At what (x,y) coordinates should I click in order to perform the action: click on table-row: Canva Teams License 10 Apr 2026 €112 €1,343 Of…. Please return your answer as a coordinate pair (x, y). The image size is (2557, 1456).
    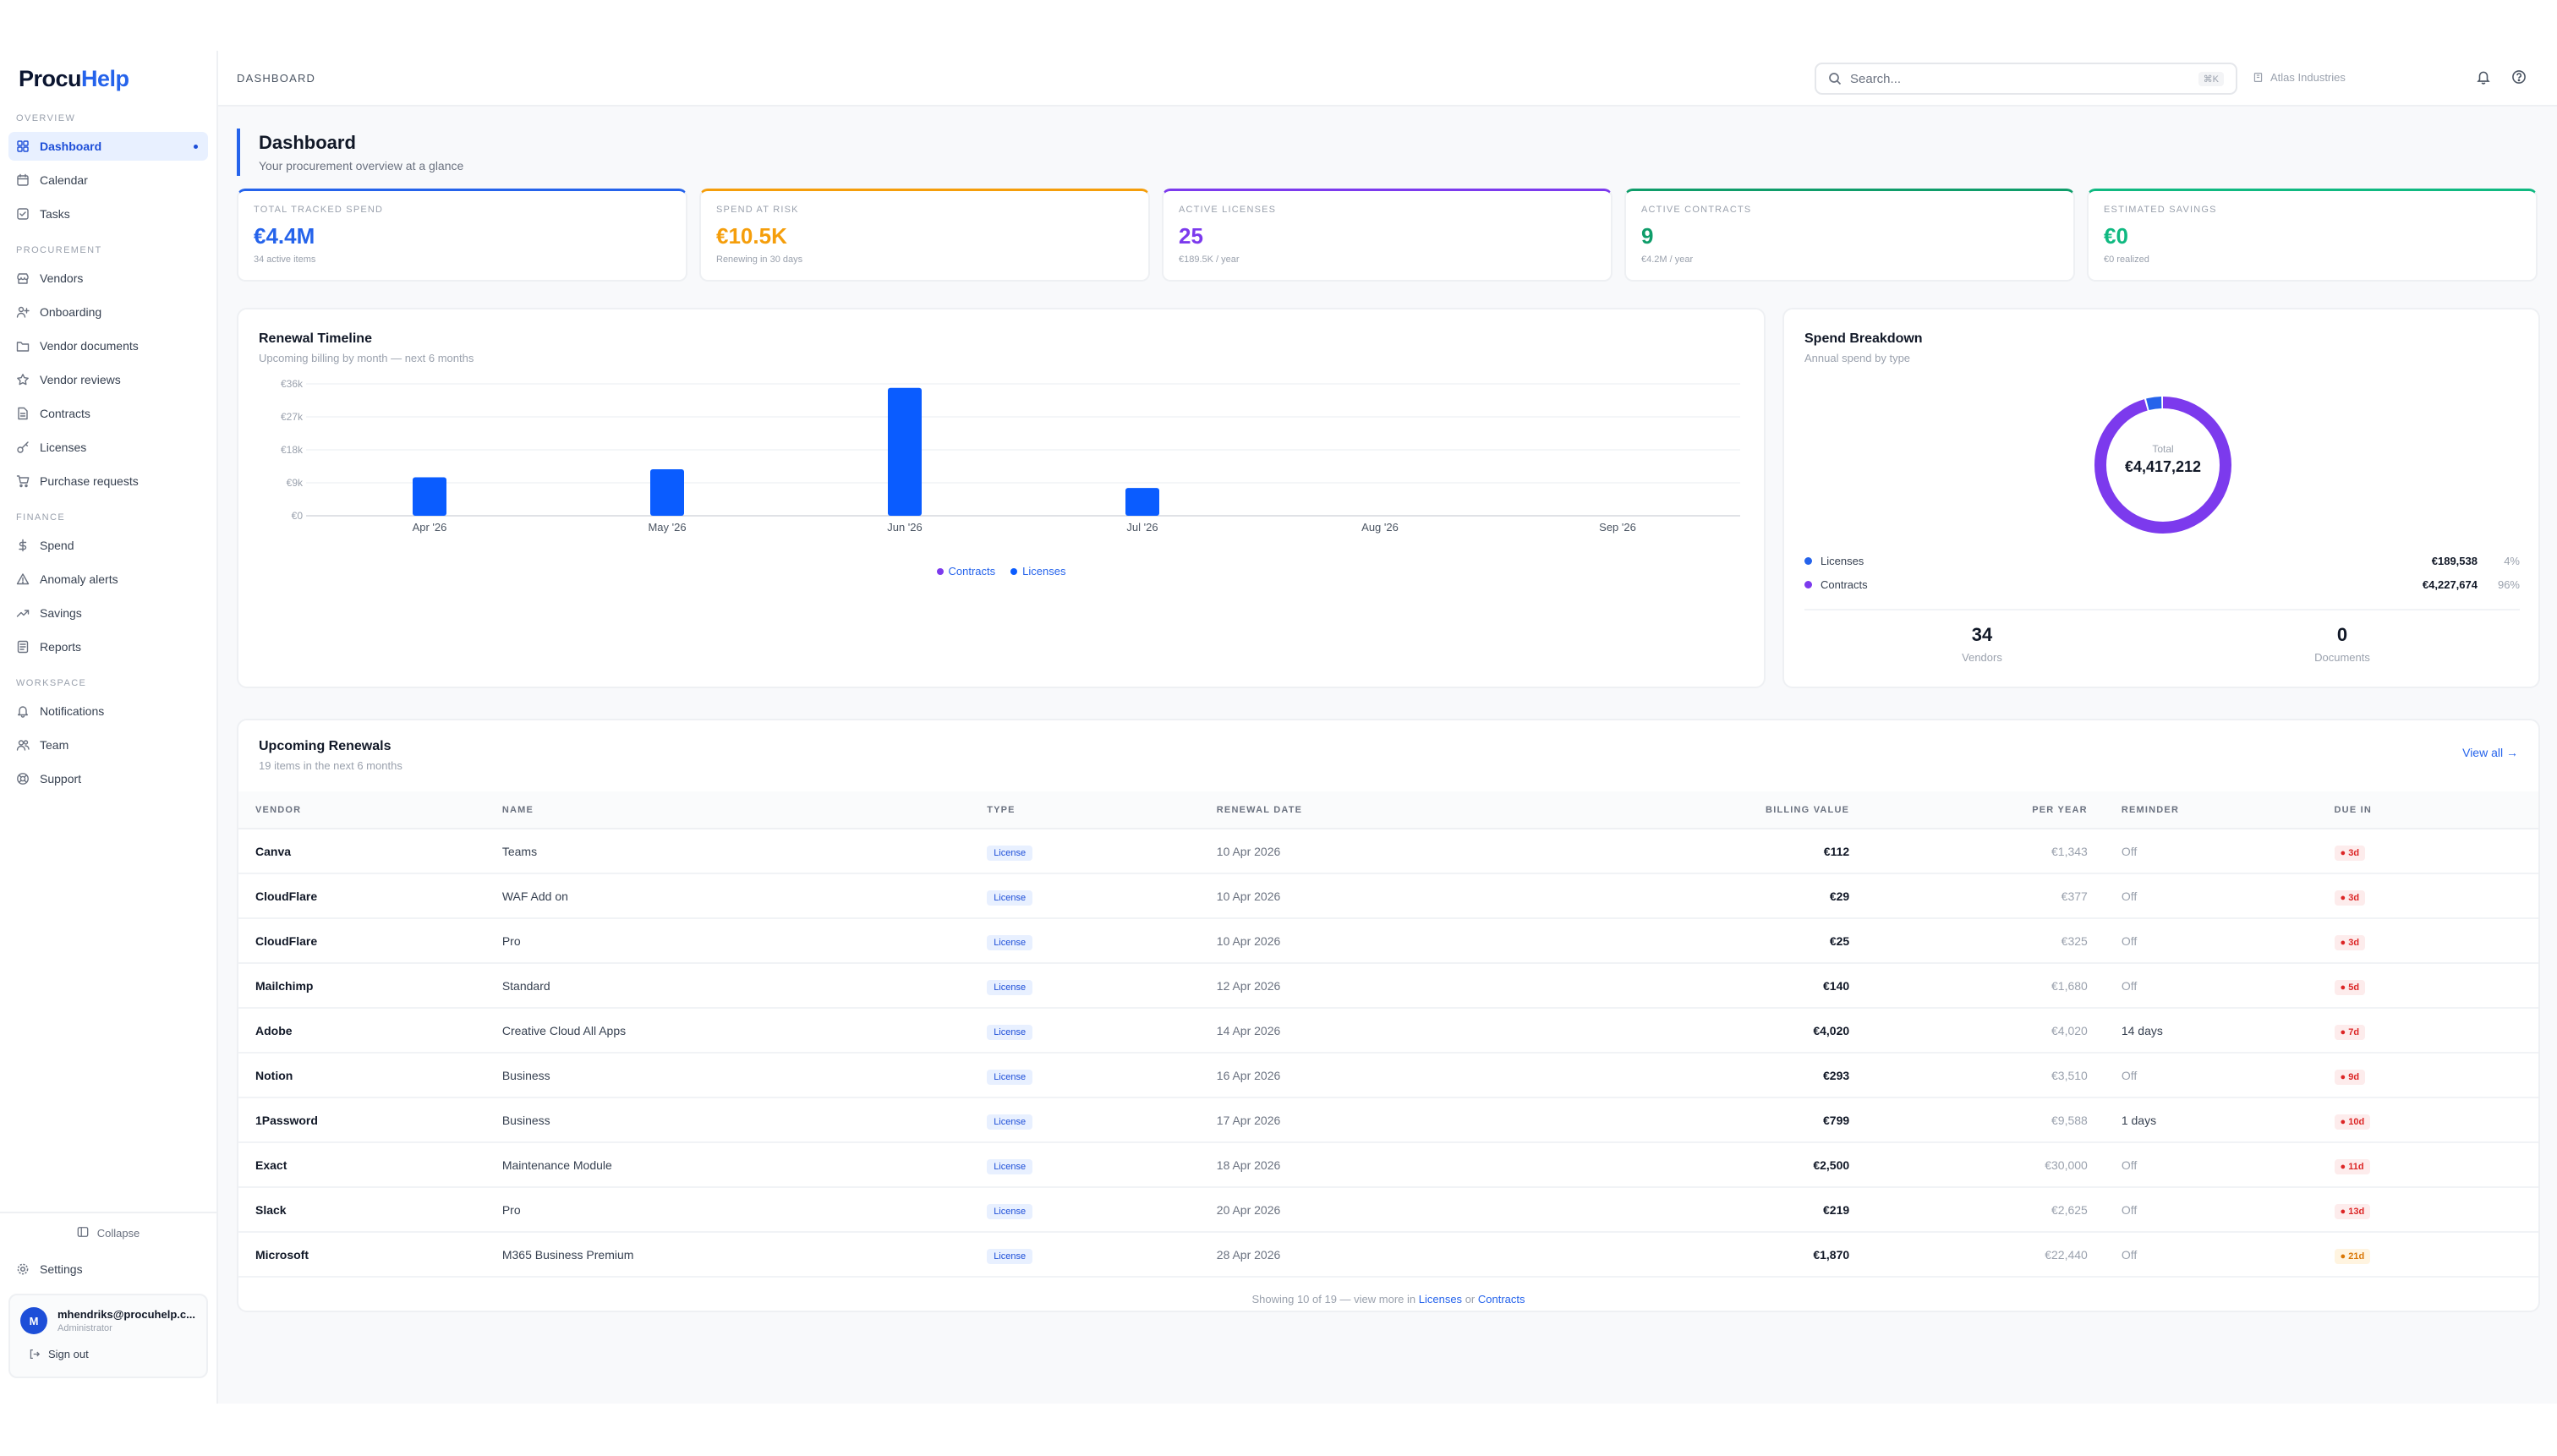
    Looking at the image, I should click on (1388, 851).